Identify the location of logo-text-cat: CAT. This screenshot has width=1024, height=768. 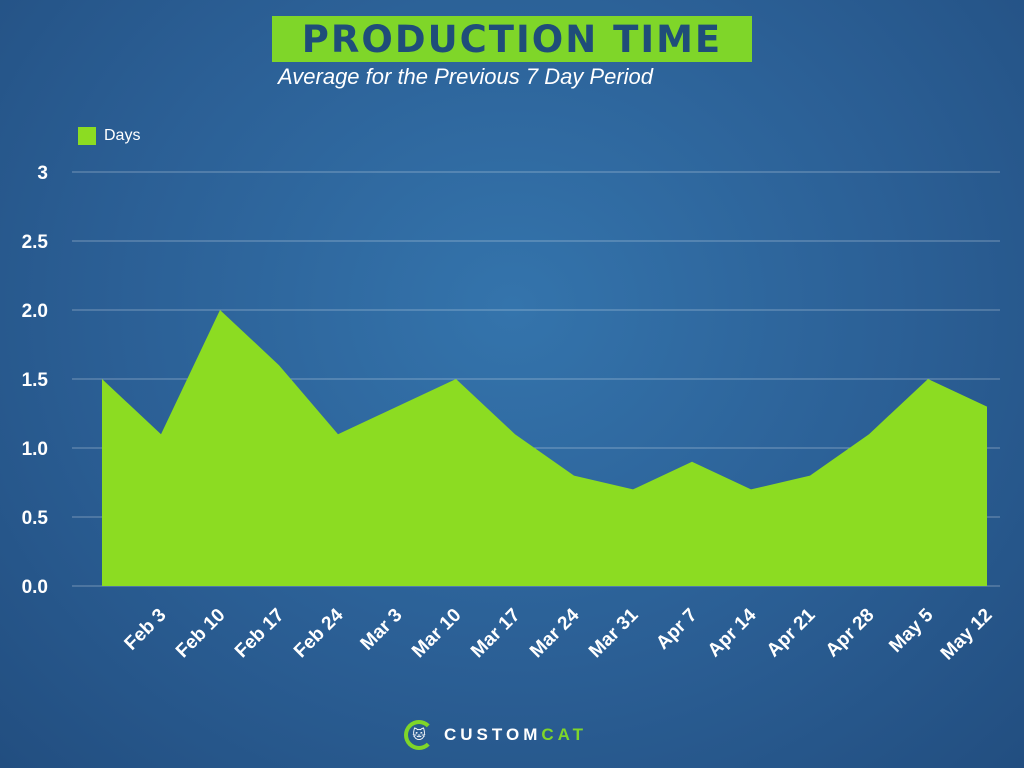
(564, 734).